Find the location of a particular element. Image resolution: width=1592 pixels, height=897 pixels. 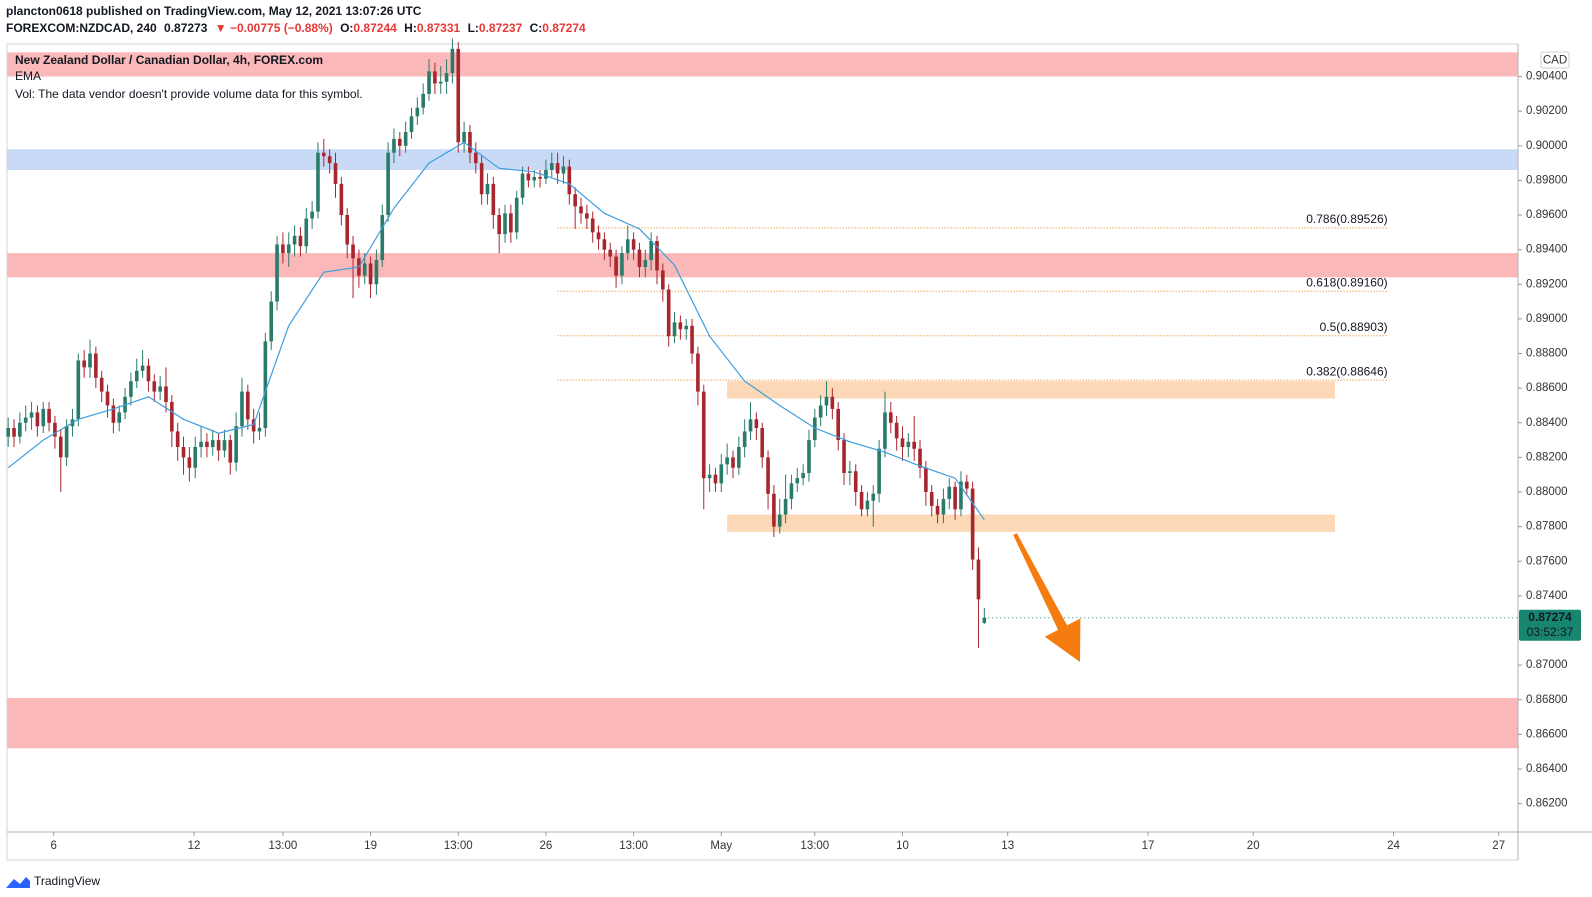

last-price-tag is located at coordinates (1550, 625).